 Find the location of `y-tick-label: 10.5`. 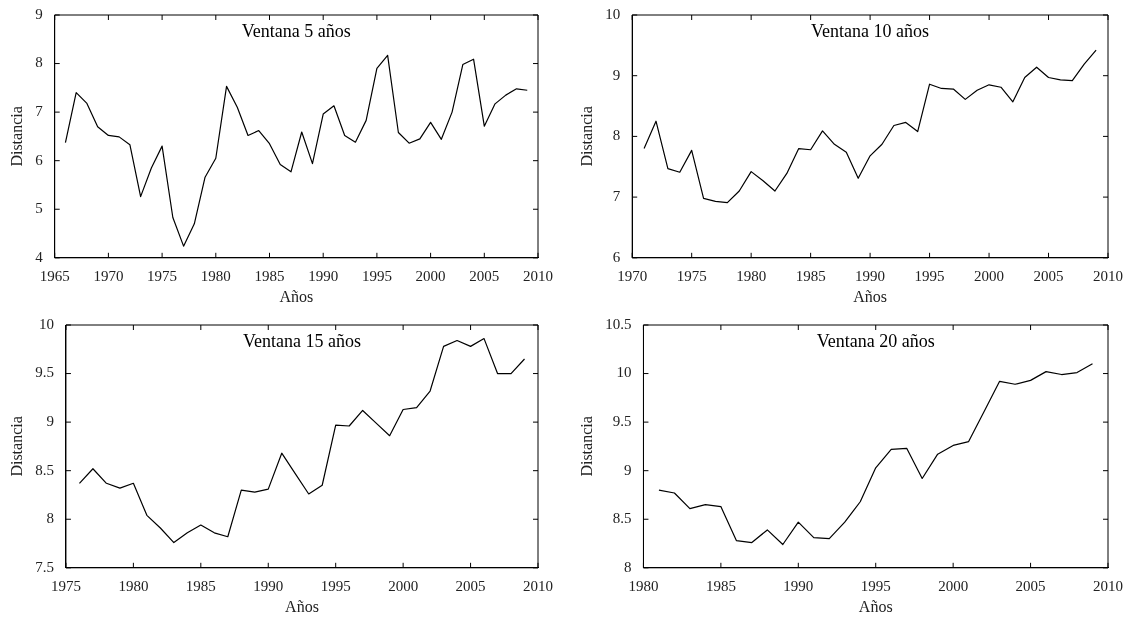

y-tick-label: 10.5 is located at coordinates (618, 323).